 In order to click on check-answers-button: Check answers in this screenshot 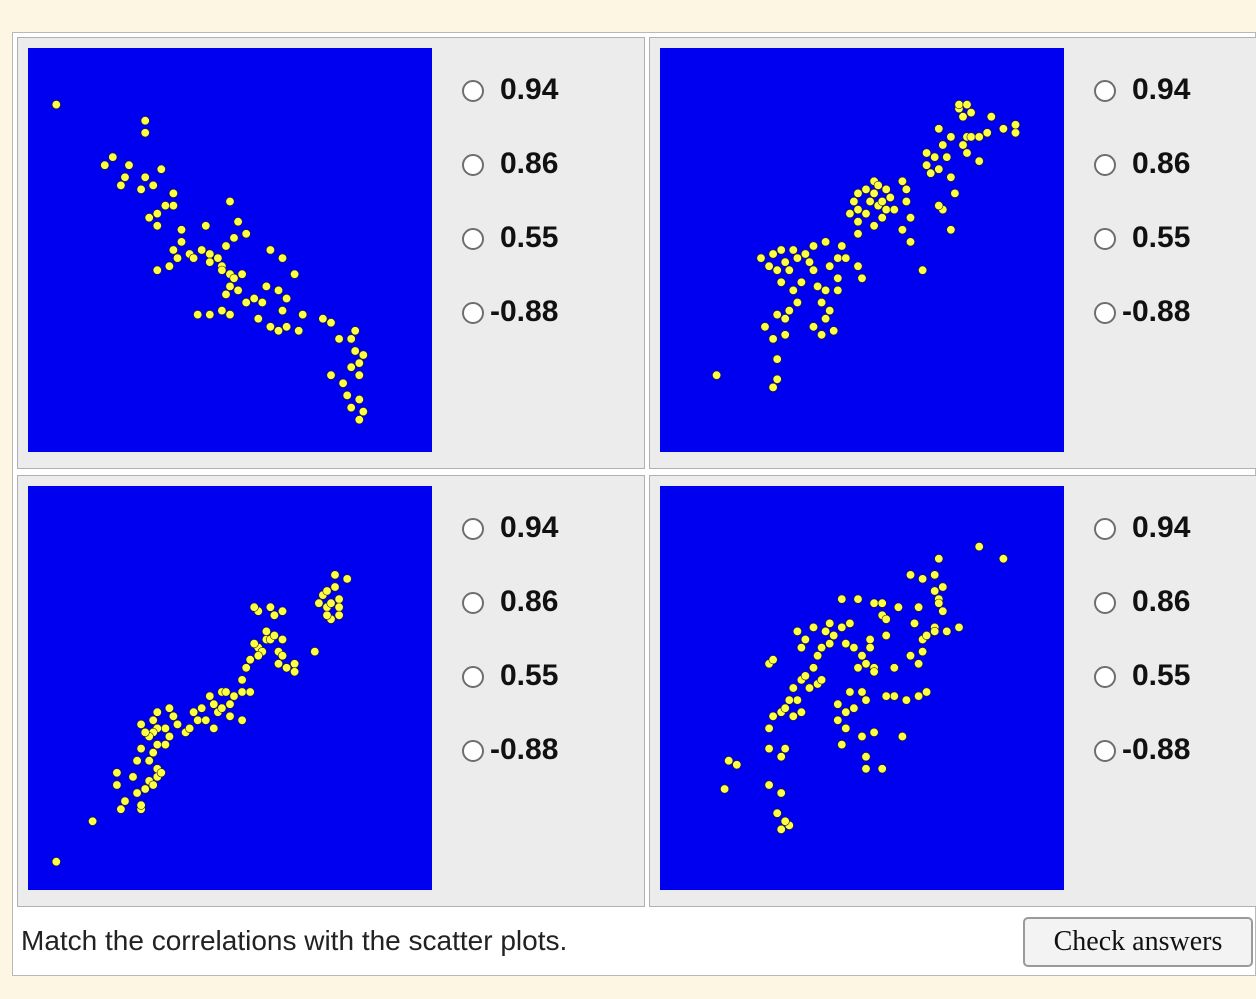, I will do `click(1138, 942)`.